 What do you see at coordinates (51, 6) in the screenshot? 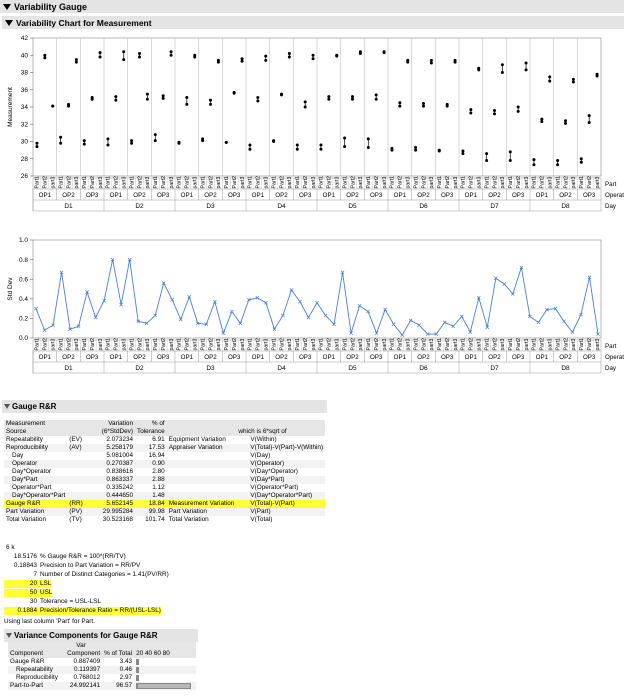
I see `report-title: Variability Gauge` at bounding box center [51, 6].